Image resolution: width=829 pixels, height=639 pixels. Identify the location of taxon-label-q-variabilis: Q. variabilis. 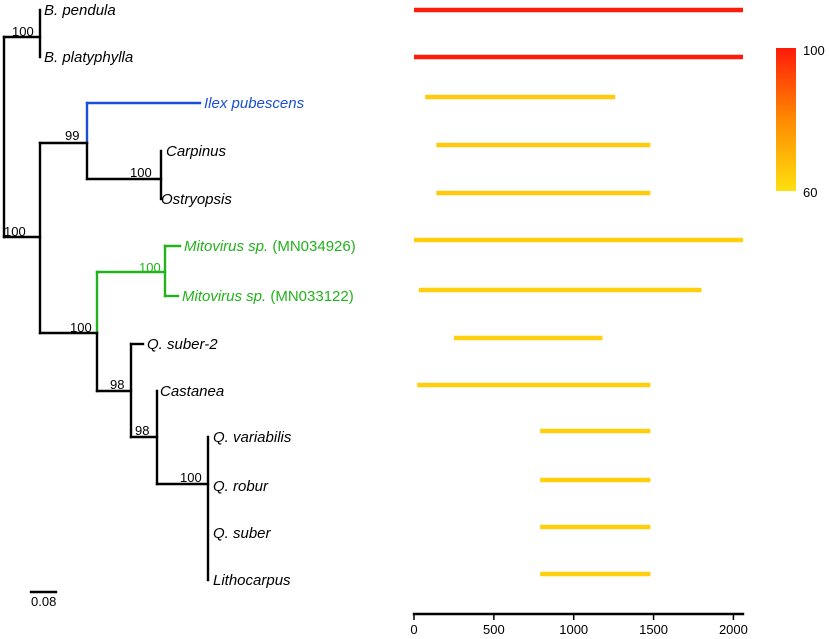
(252, 437).